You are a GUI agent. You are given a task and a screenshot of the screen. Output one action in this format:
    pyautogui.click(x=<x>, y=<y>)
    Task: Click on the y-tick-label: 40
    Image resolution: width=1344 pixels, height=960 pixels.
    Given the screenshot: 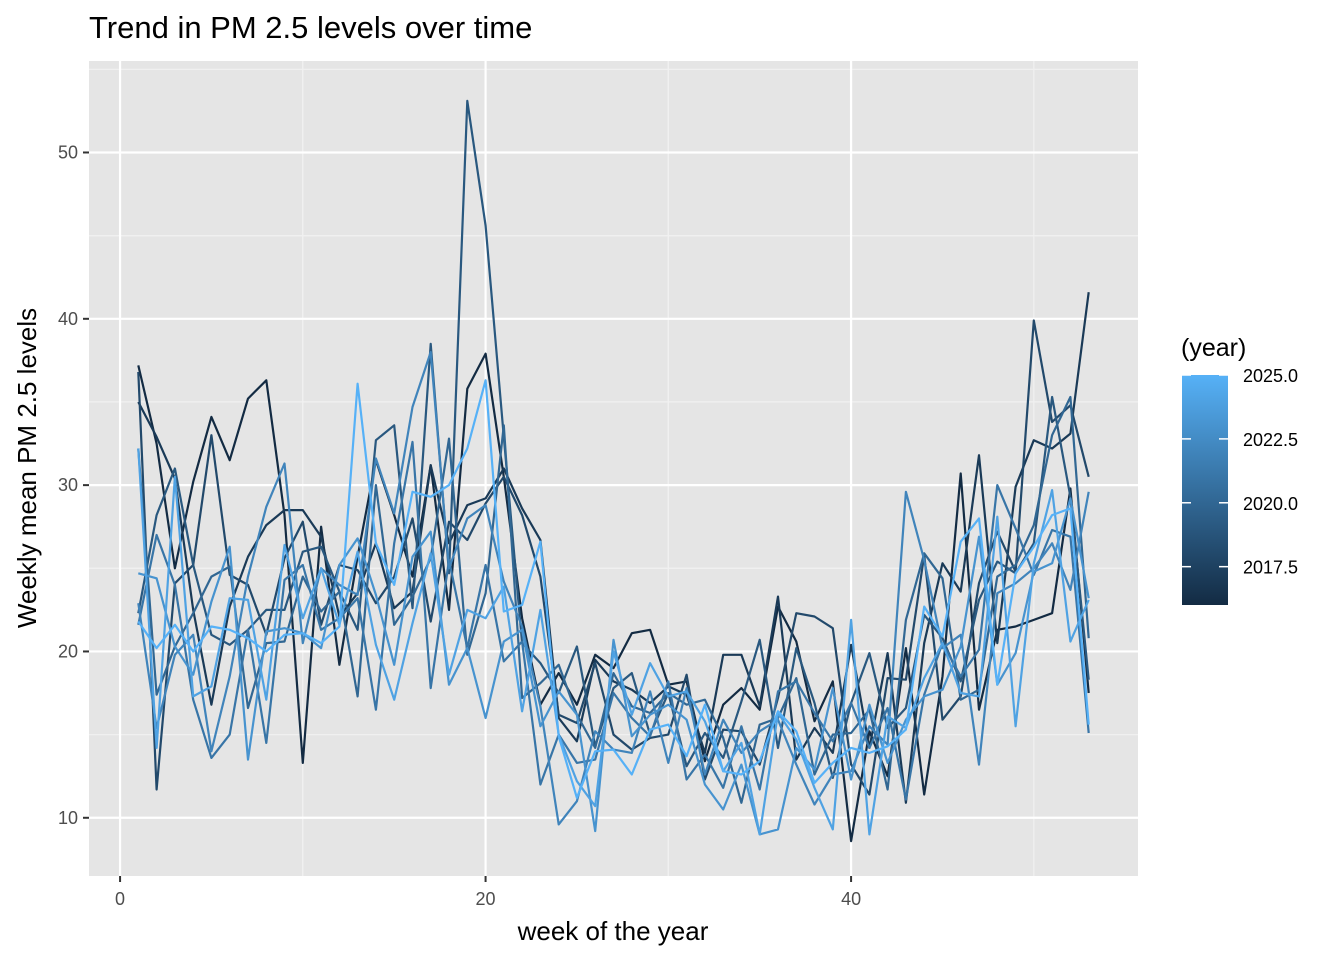 What is the action you would take?
    pyautogui.click(x=68, y=319)
    